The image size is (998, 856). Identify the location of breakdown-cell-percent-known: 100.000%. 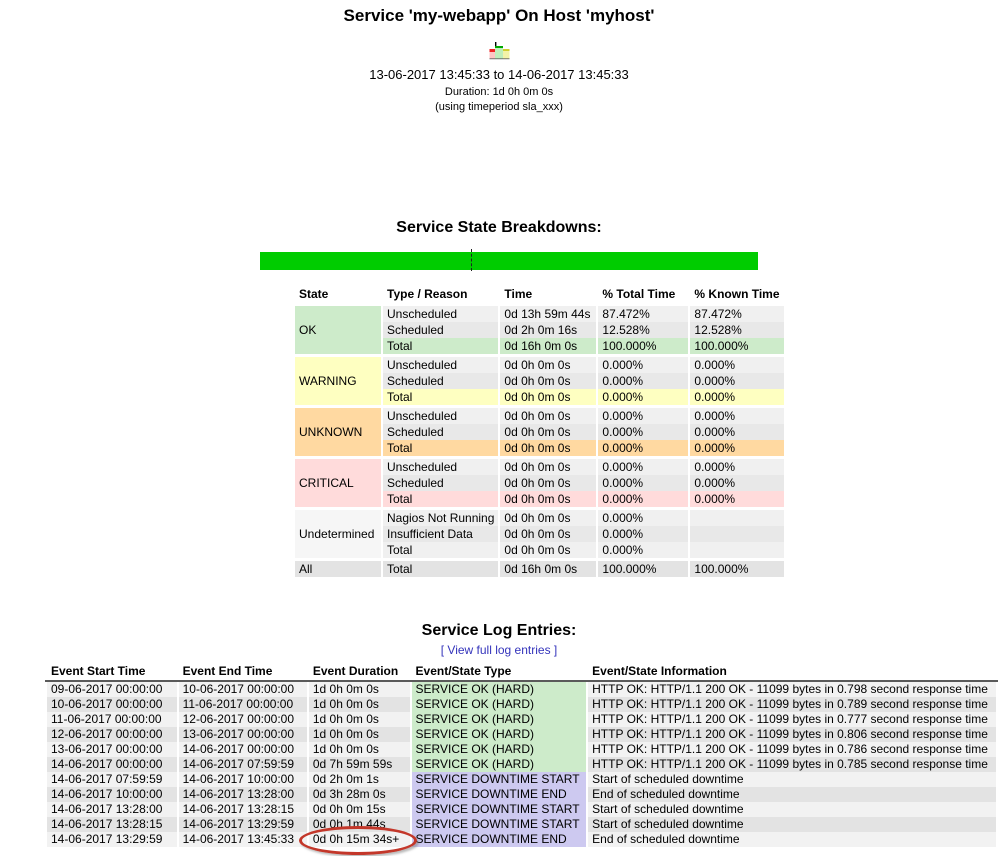
(737, 569).